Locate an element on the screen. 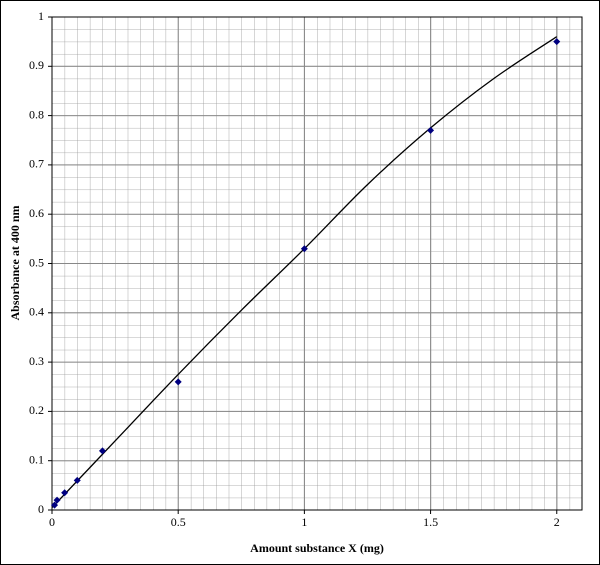 The image size is (600, 565). x-axis-title: Amount substance X (mg) is located at coordinates (317, 548).